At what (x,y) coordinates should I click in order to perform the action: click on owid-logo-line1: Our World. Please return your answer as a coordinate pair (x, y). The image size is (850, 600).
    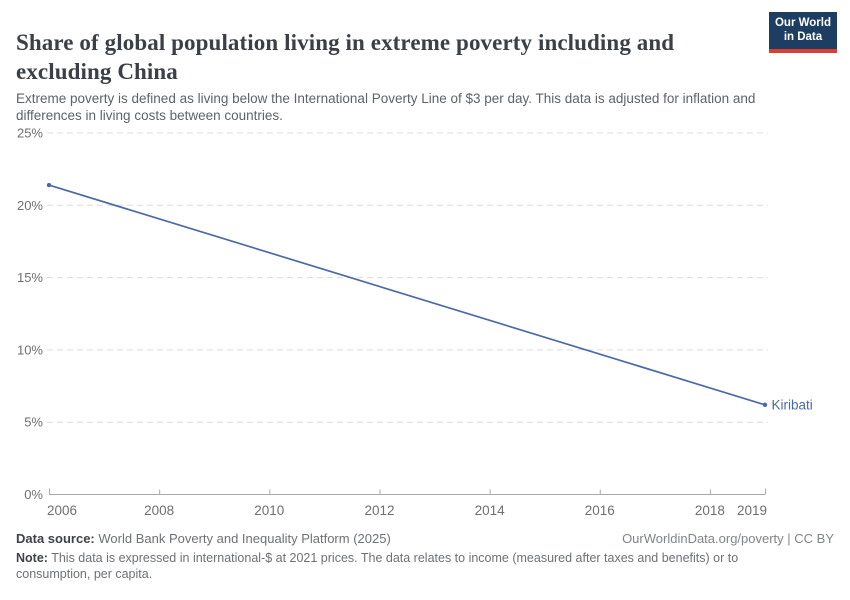
    Looking at the image, I should click on (802, 23).